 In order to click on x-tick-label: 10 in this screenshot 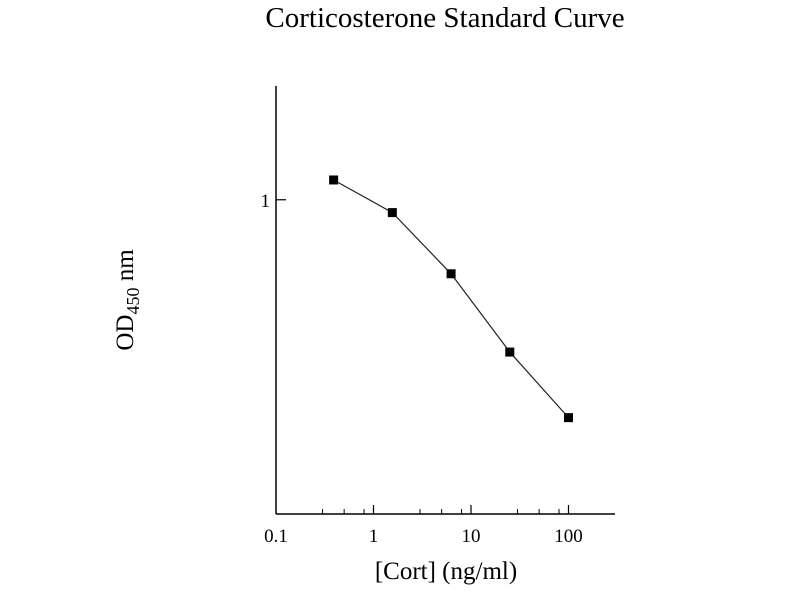, I will do `click(470, 536)`.